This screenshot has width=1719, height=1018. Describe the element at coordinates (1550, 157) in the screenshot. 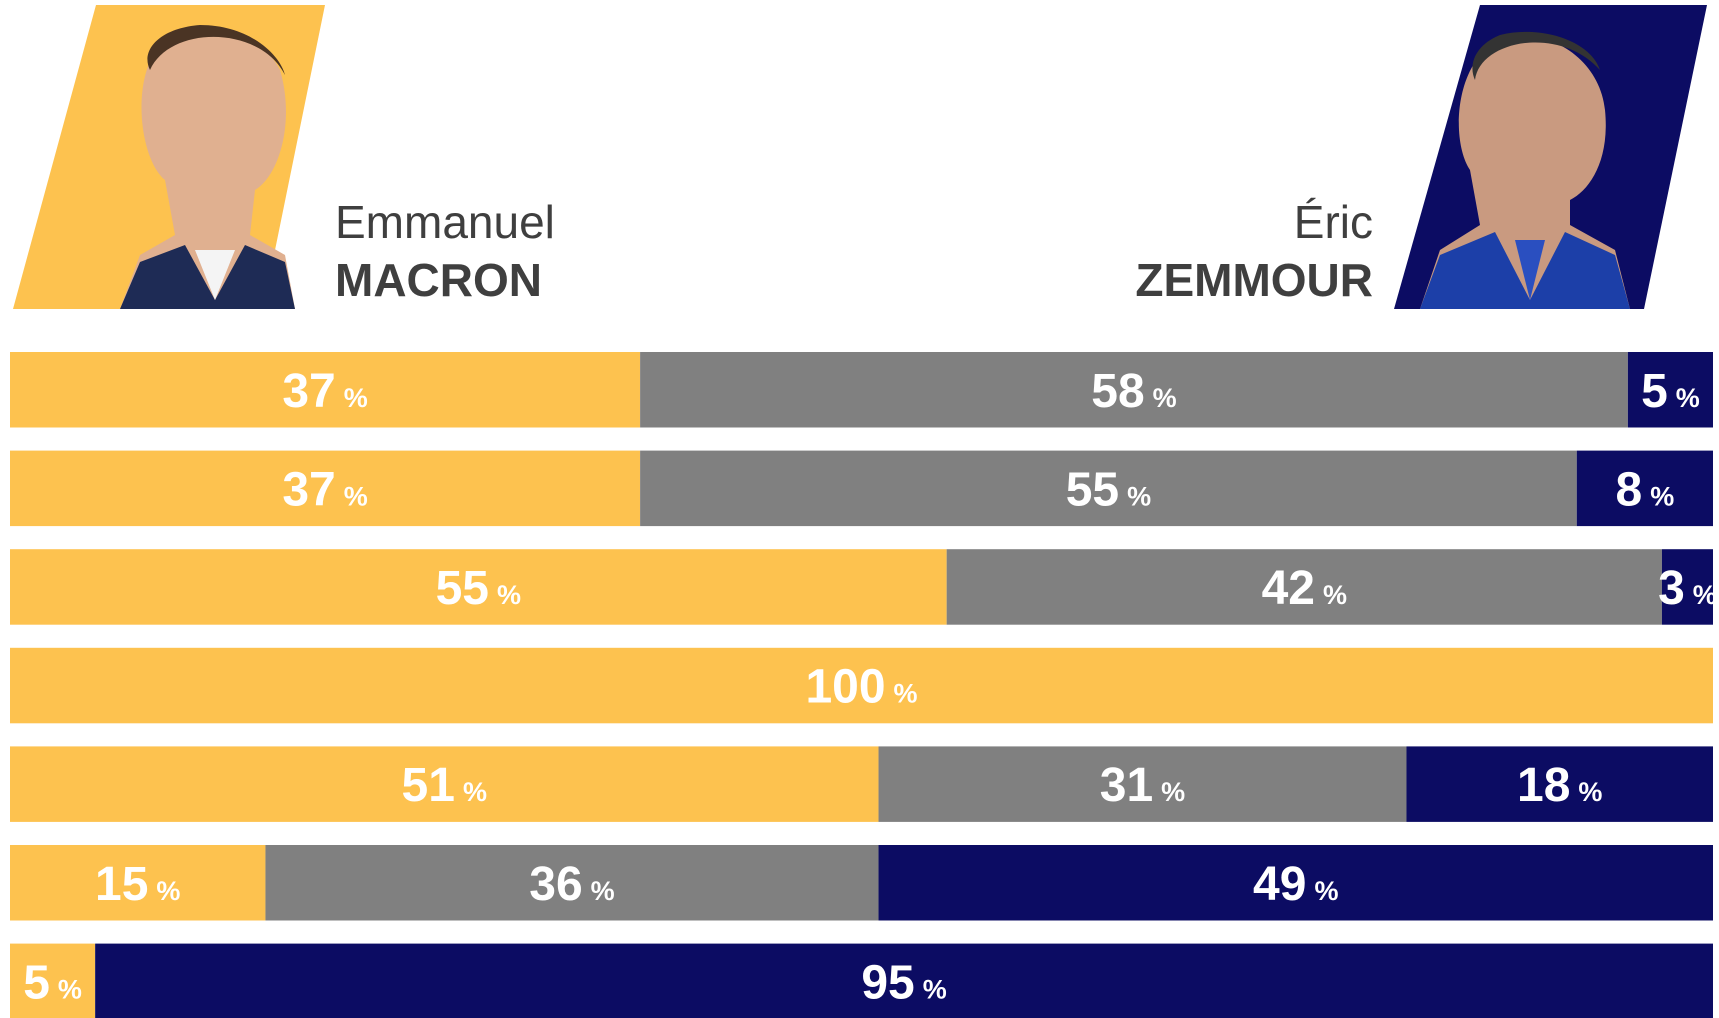

I see `right-portrait` at that location.